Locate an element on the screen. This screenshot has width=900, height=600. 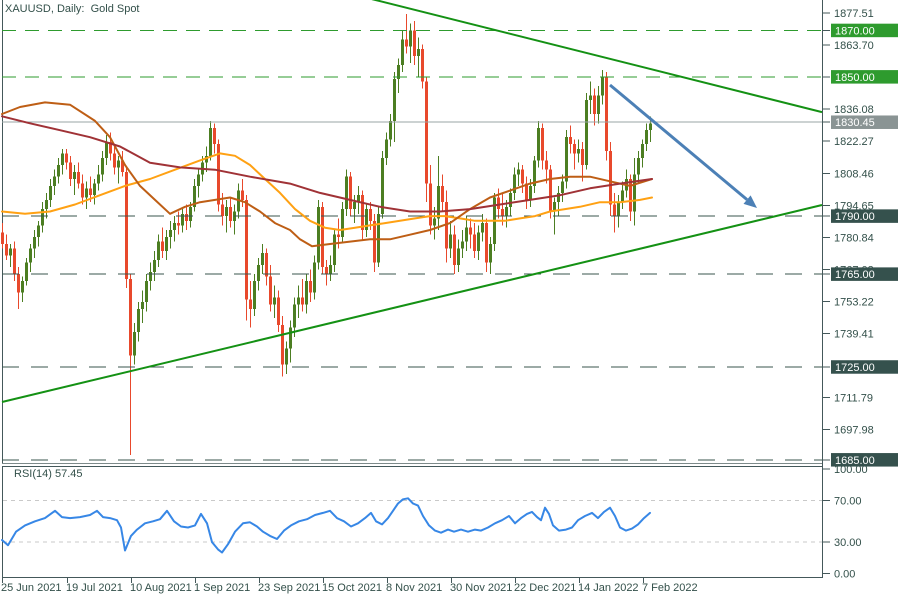
descending-resistance-trendline is located at coordinates (597, 57).